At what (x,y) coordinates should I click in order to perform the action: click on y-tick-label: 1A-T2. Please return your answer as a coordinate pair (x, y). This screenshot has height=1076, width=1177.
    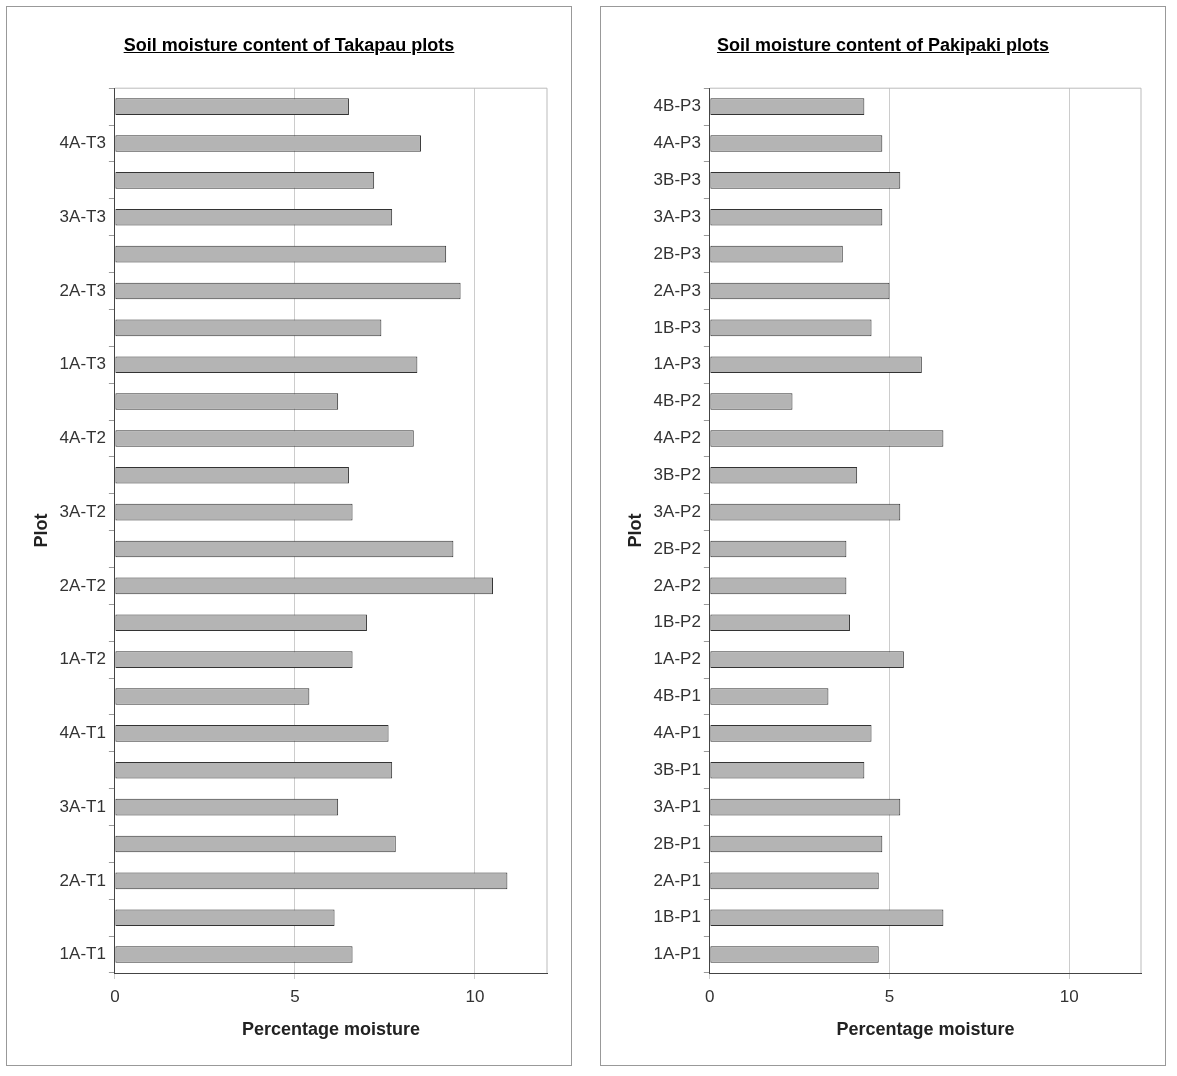
    Looking at the image, I should click on (82, 659).